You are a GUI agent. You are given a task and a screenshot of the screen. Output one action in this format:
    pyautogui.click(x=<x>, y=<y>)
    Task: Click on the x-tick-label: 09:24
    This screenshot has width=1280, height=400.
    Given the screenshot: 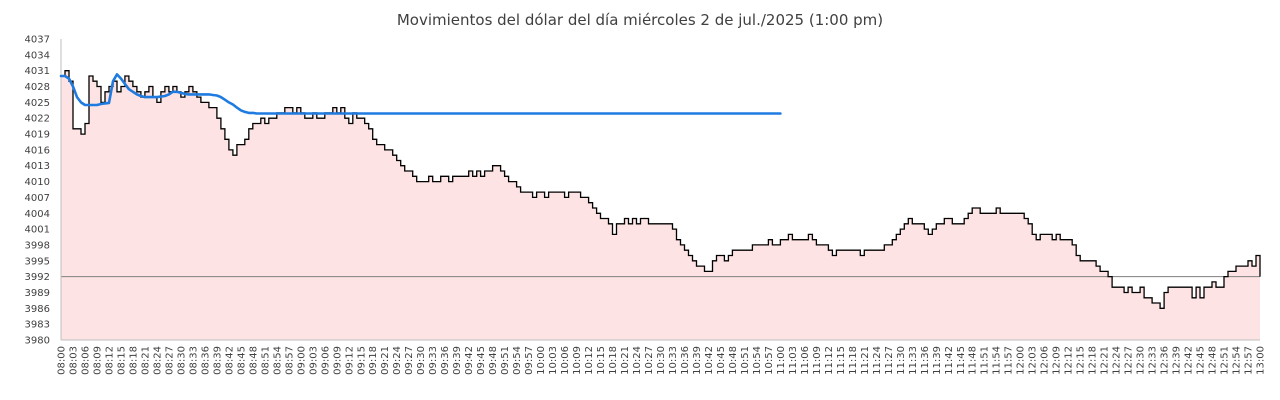 What is the action you would take?
    pyautogui.click(x=397, y=360)
    